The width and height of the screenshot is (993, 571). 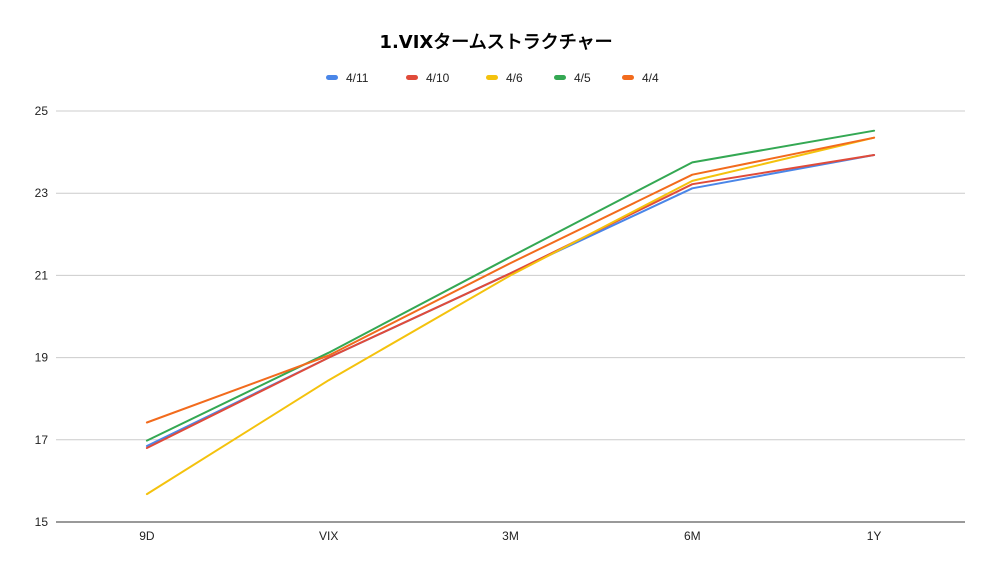 What do you see at coordinates (42, 316) in the screenshot?
I see `y-axis-ticks: 15 17 19 21 23 25` at bounding box center [42, 316].